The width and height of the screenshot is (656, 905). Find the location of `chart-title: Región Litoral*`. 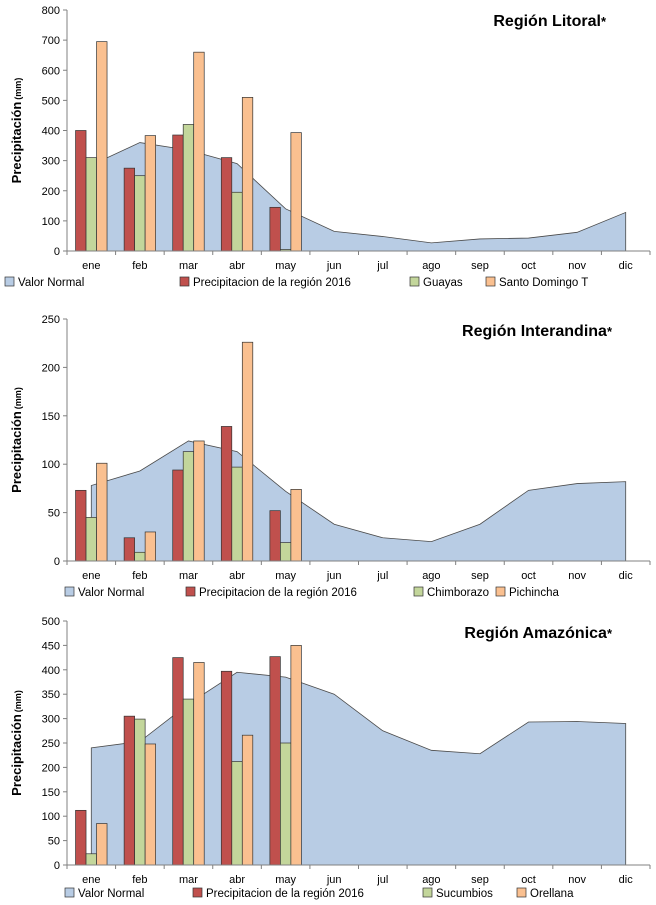

chart-title: Región Litoral* is located at coordinates (550, 21).